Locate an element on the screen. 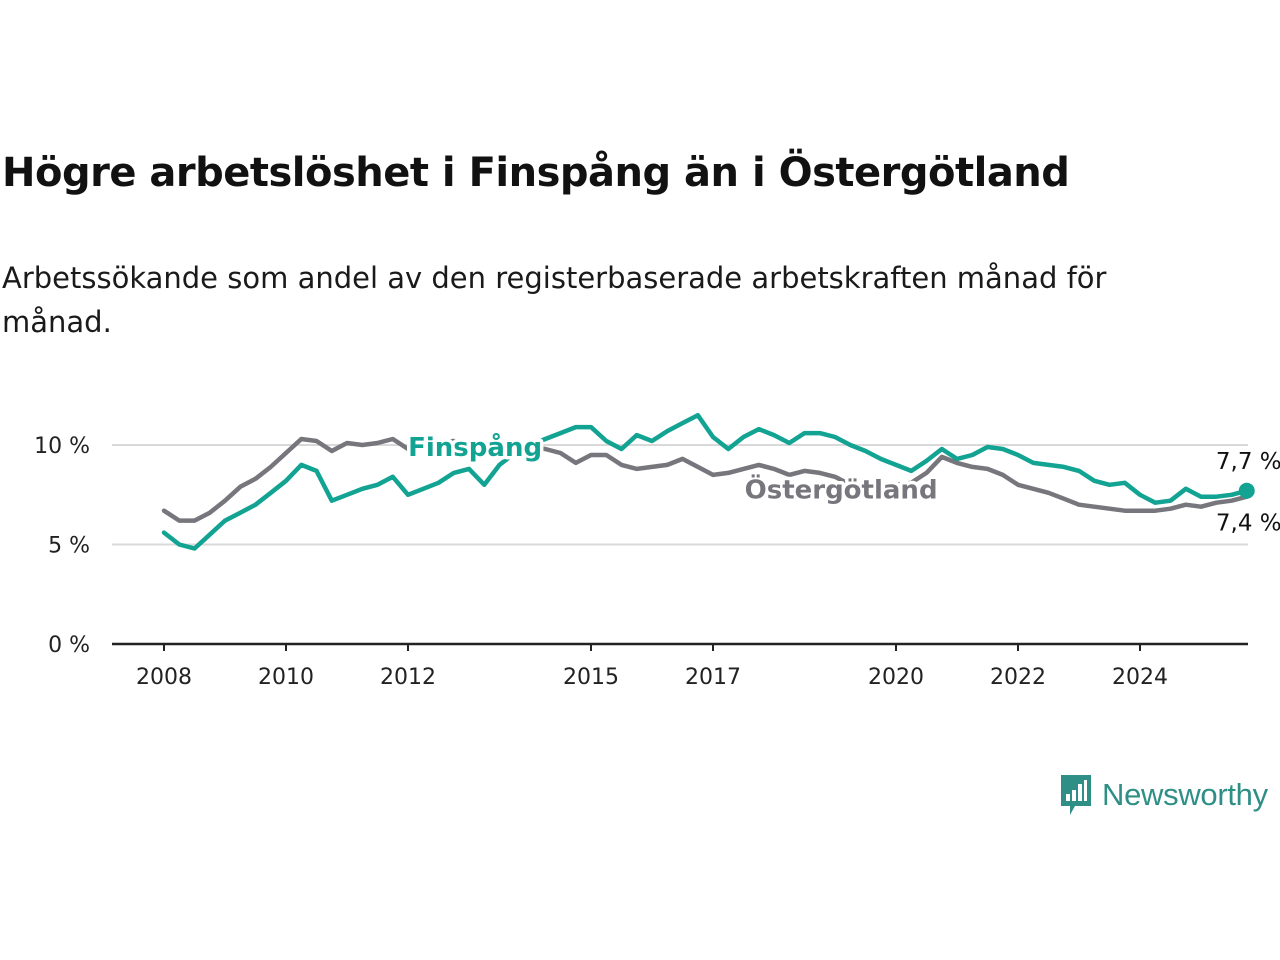 The height and width of the screenshot is (960, 1280). newsworthy-logo: Newsworthy is located at coordinates (1163, 795).